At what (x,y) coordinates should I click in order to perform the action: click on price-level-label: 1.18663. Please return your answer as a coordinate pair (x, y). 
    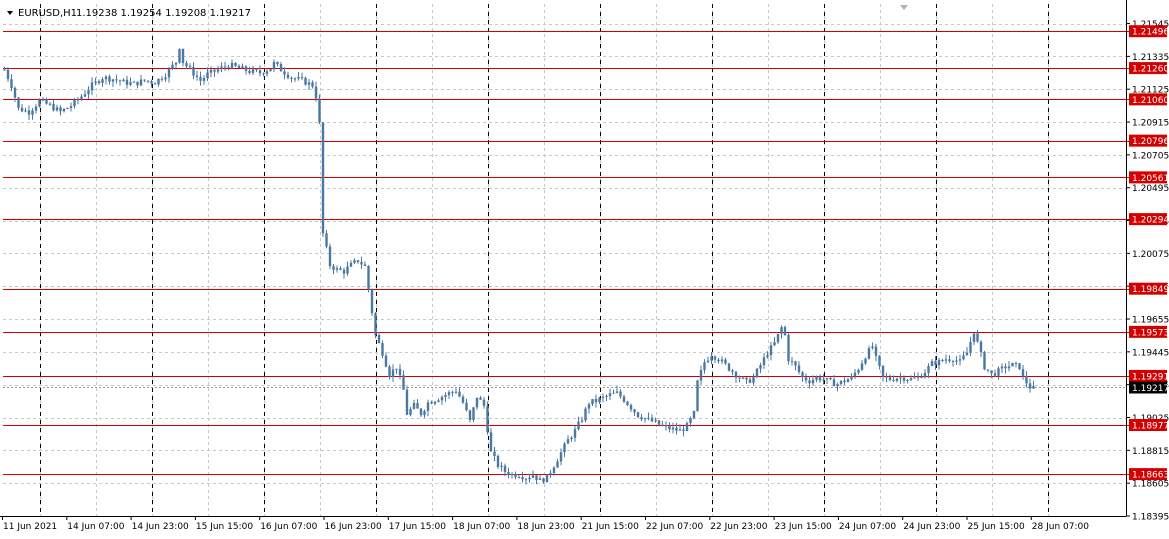
    Looking at the image, I should click on (1150, 476).